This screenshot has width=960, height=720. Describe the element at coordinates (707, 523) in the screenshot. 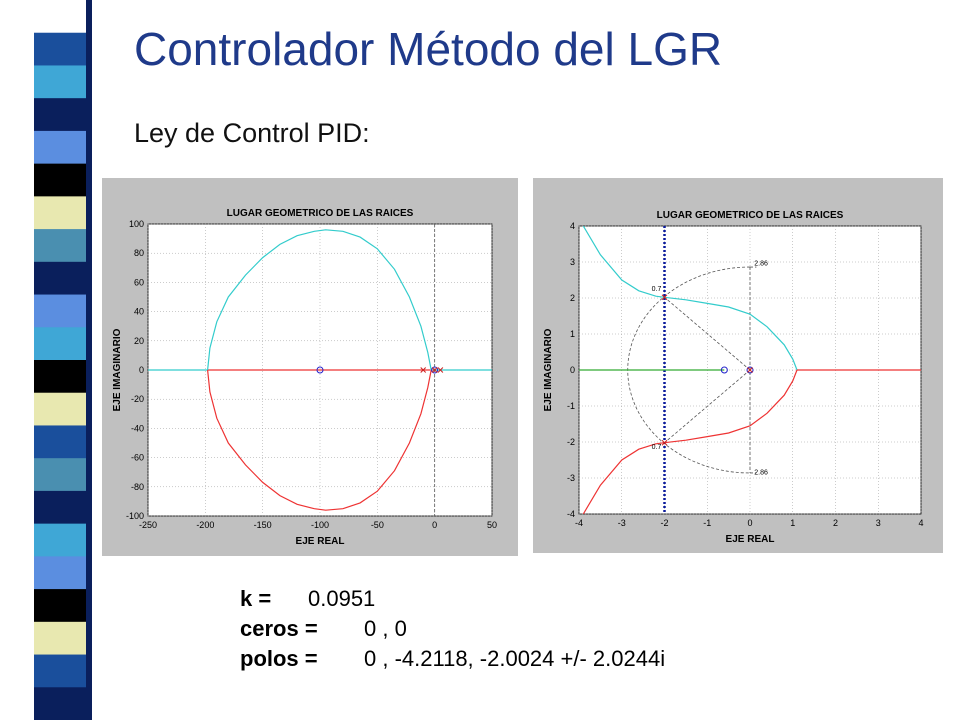

I see `x-tick-label: -1` at that location.